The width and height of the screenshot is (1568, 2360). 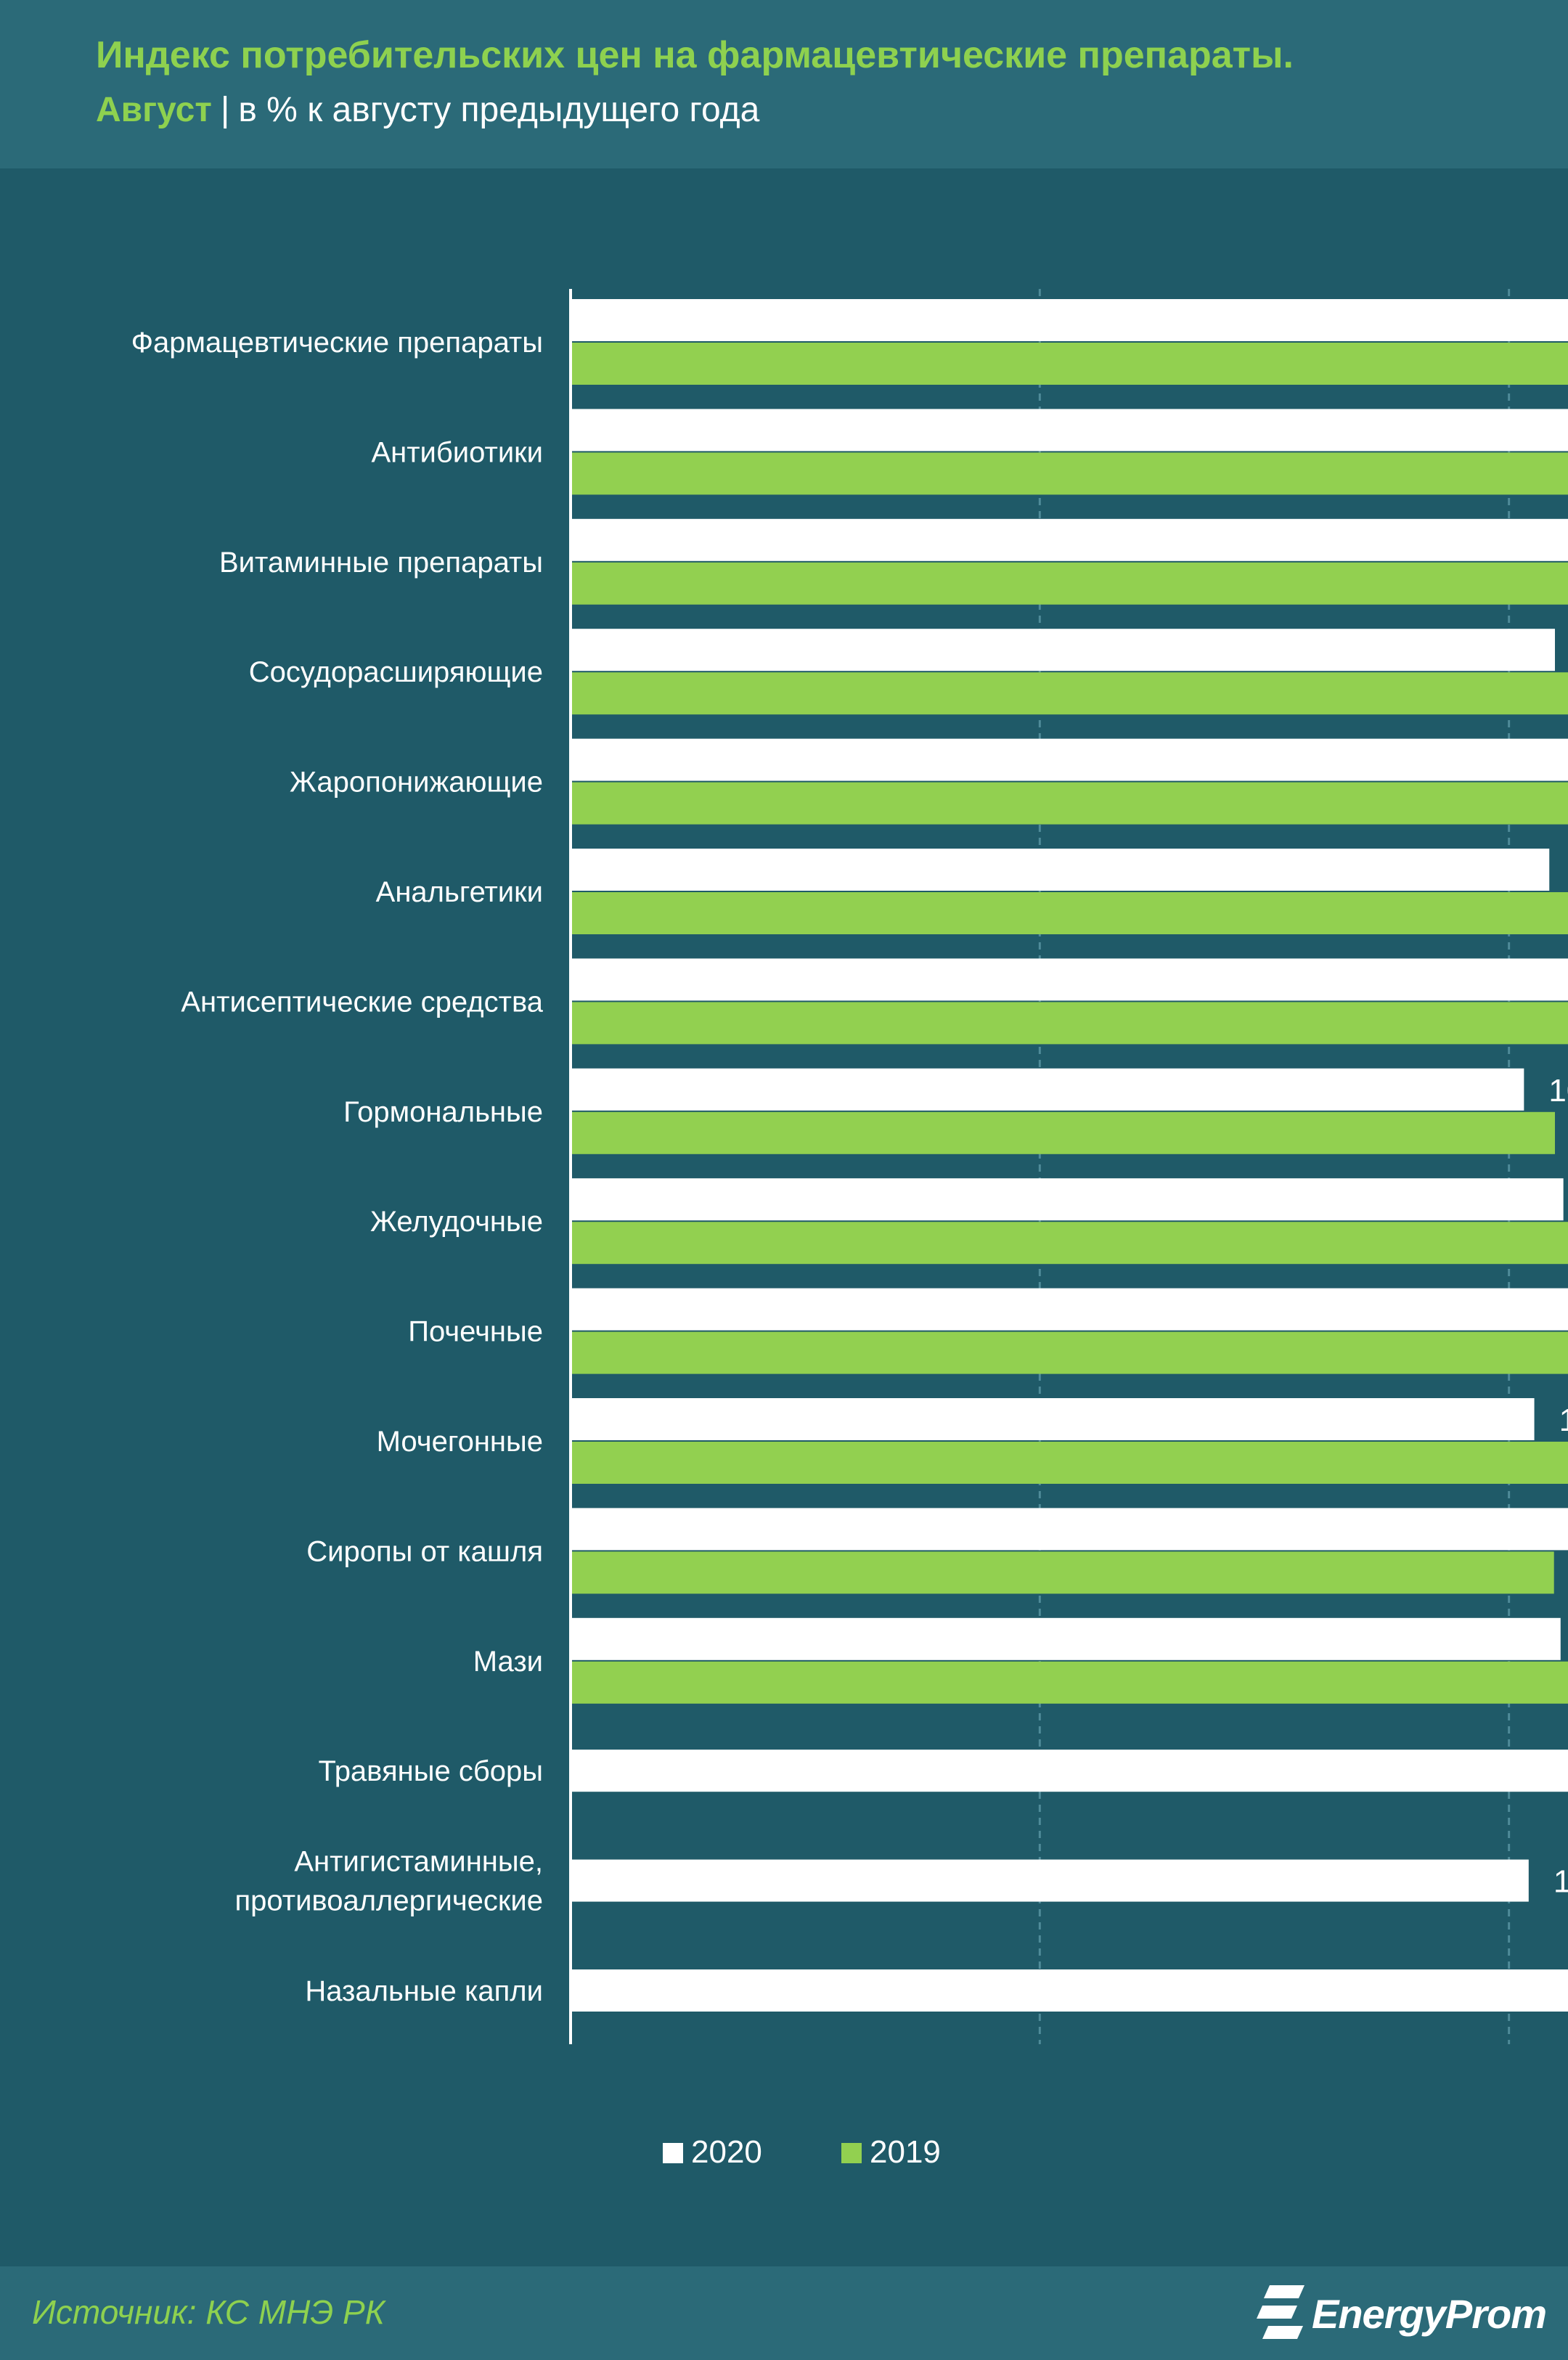 What do you see at coordinates (432, 1771) in the screenshot?
I see `category-label: Травяные сборы` at bounding box center [432, 1771].